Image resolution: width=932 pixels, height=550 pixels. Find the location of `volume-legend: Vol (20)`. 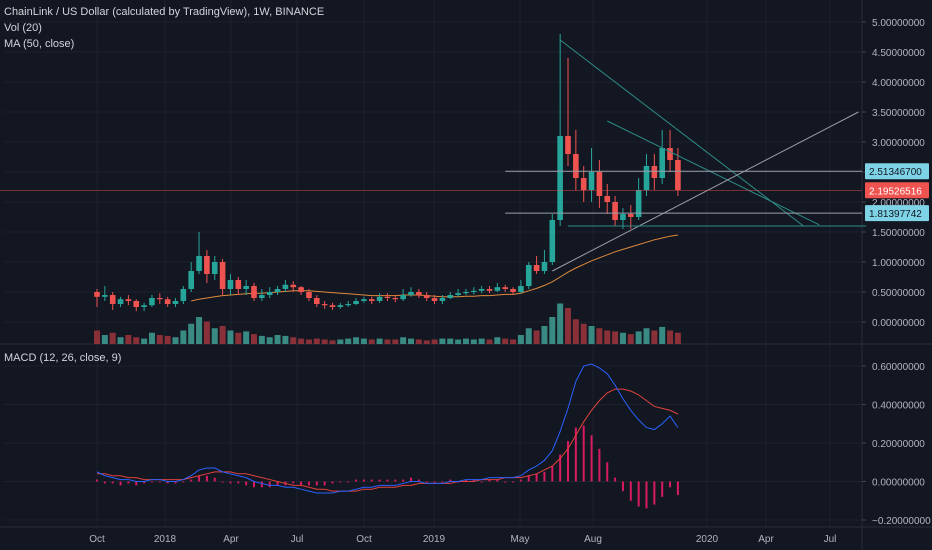

volume-legend: Vol (20) is located at coordinates (23, 28).